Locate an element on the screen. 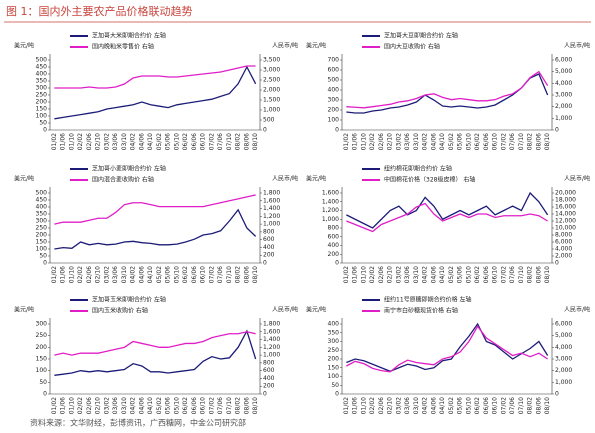 The image size is (595, 433). y-tick-label: 300 is located at coordinates (42, 221).